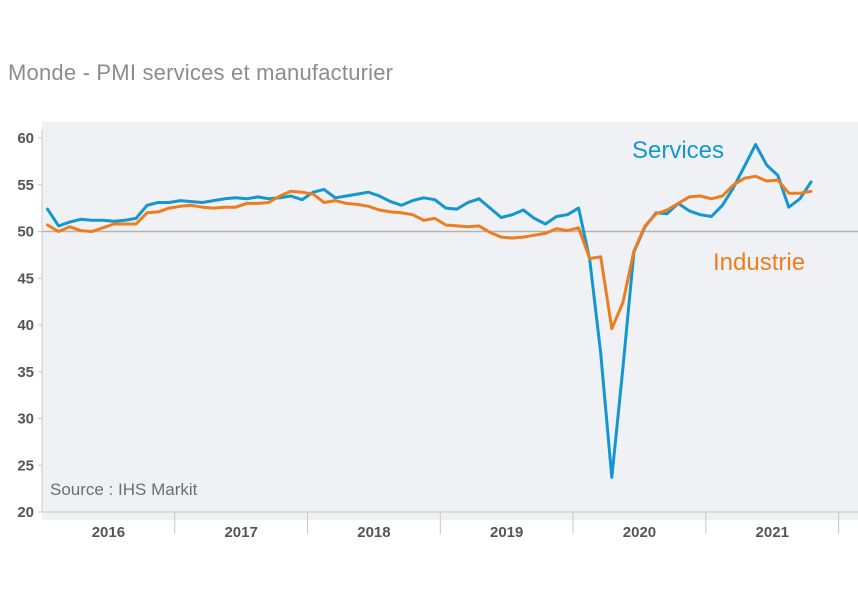  I want to click on y-tick-label: 20, so click(25, 512).